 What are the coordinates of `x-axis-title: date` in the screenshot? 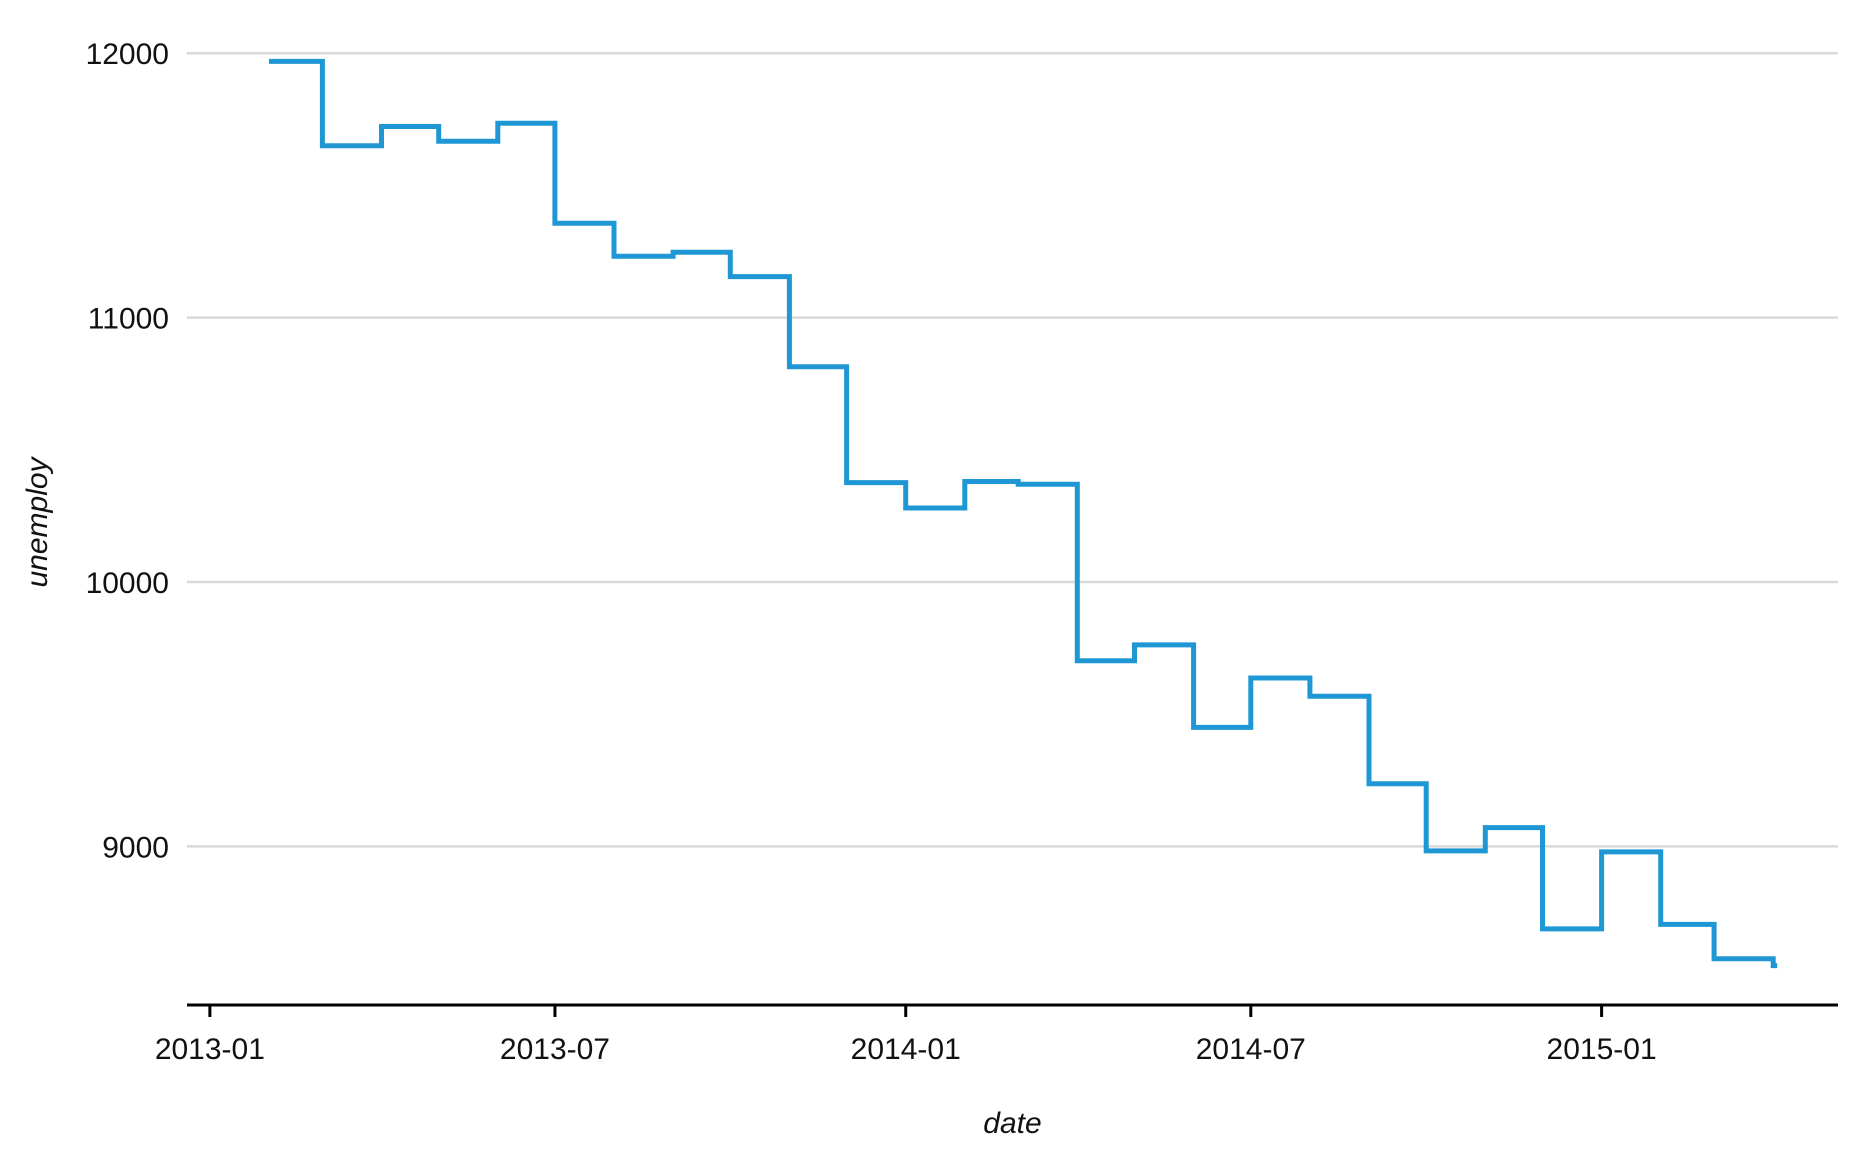 It's located at (1012, 1123).